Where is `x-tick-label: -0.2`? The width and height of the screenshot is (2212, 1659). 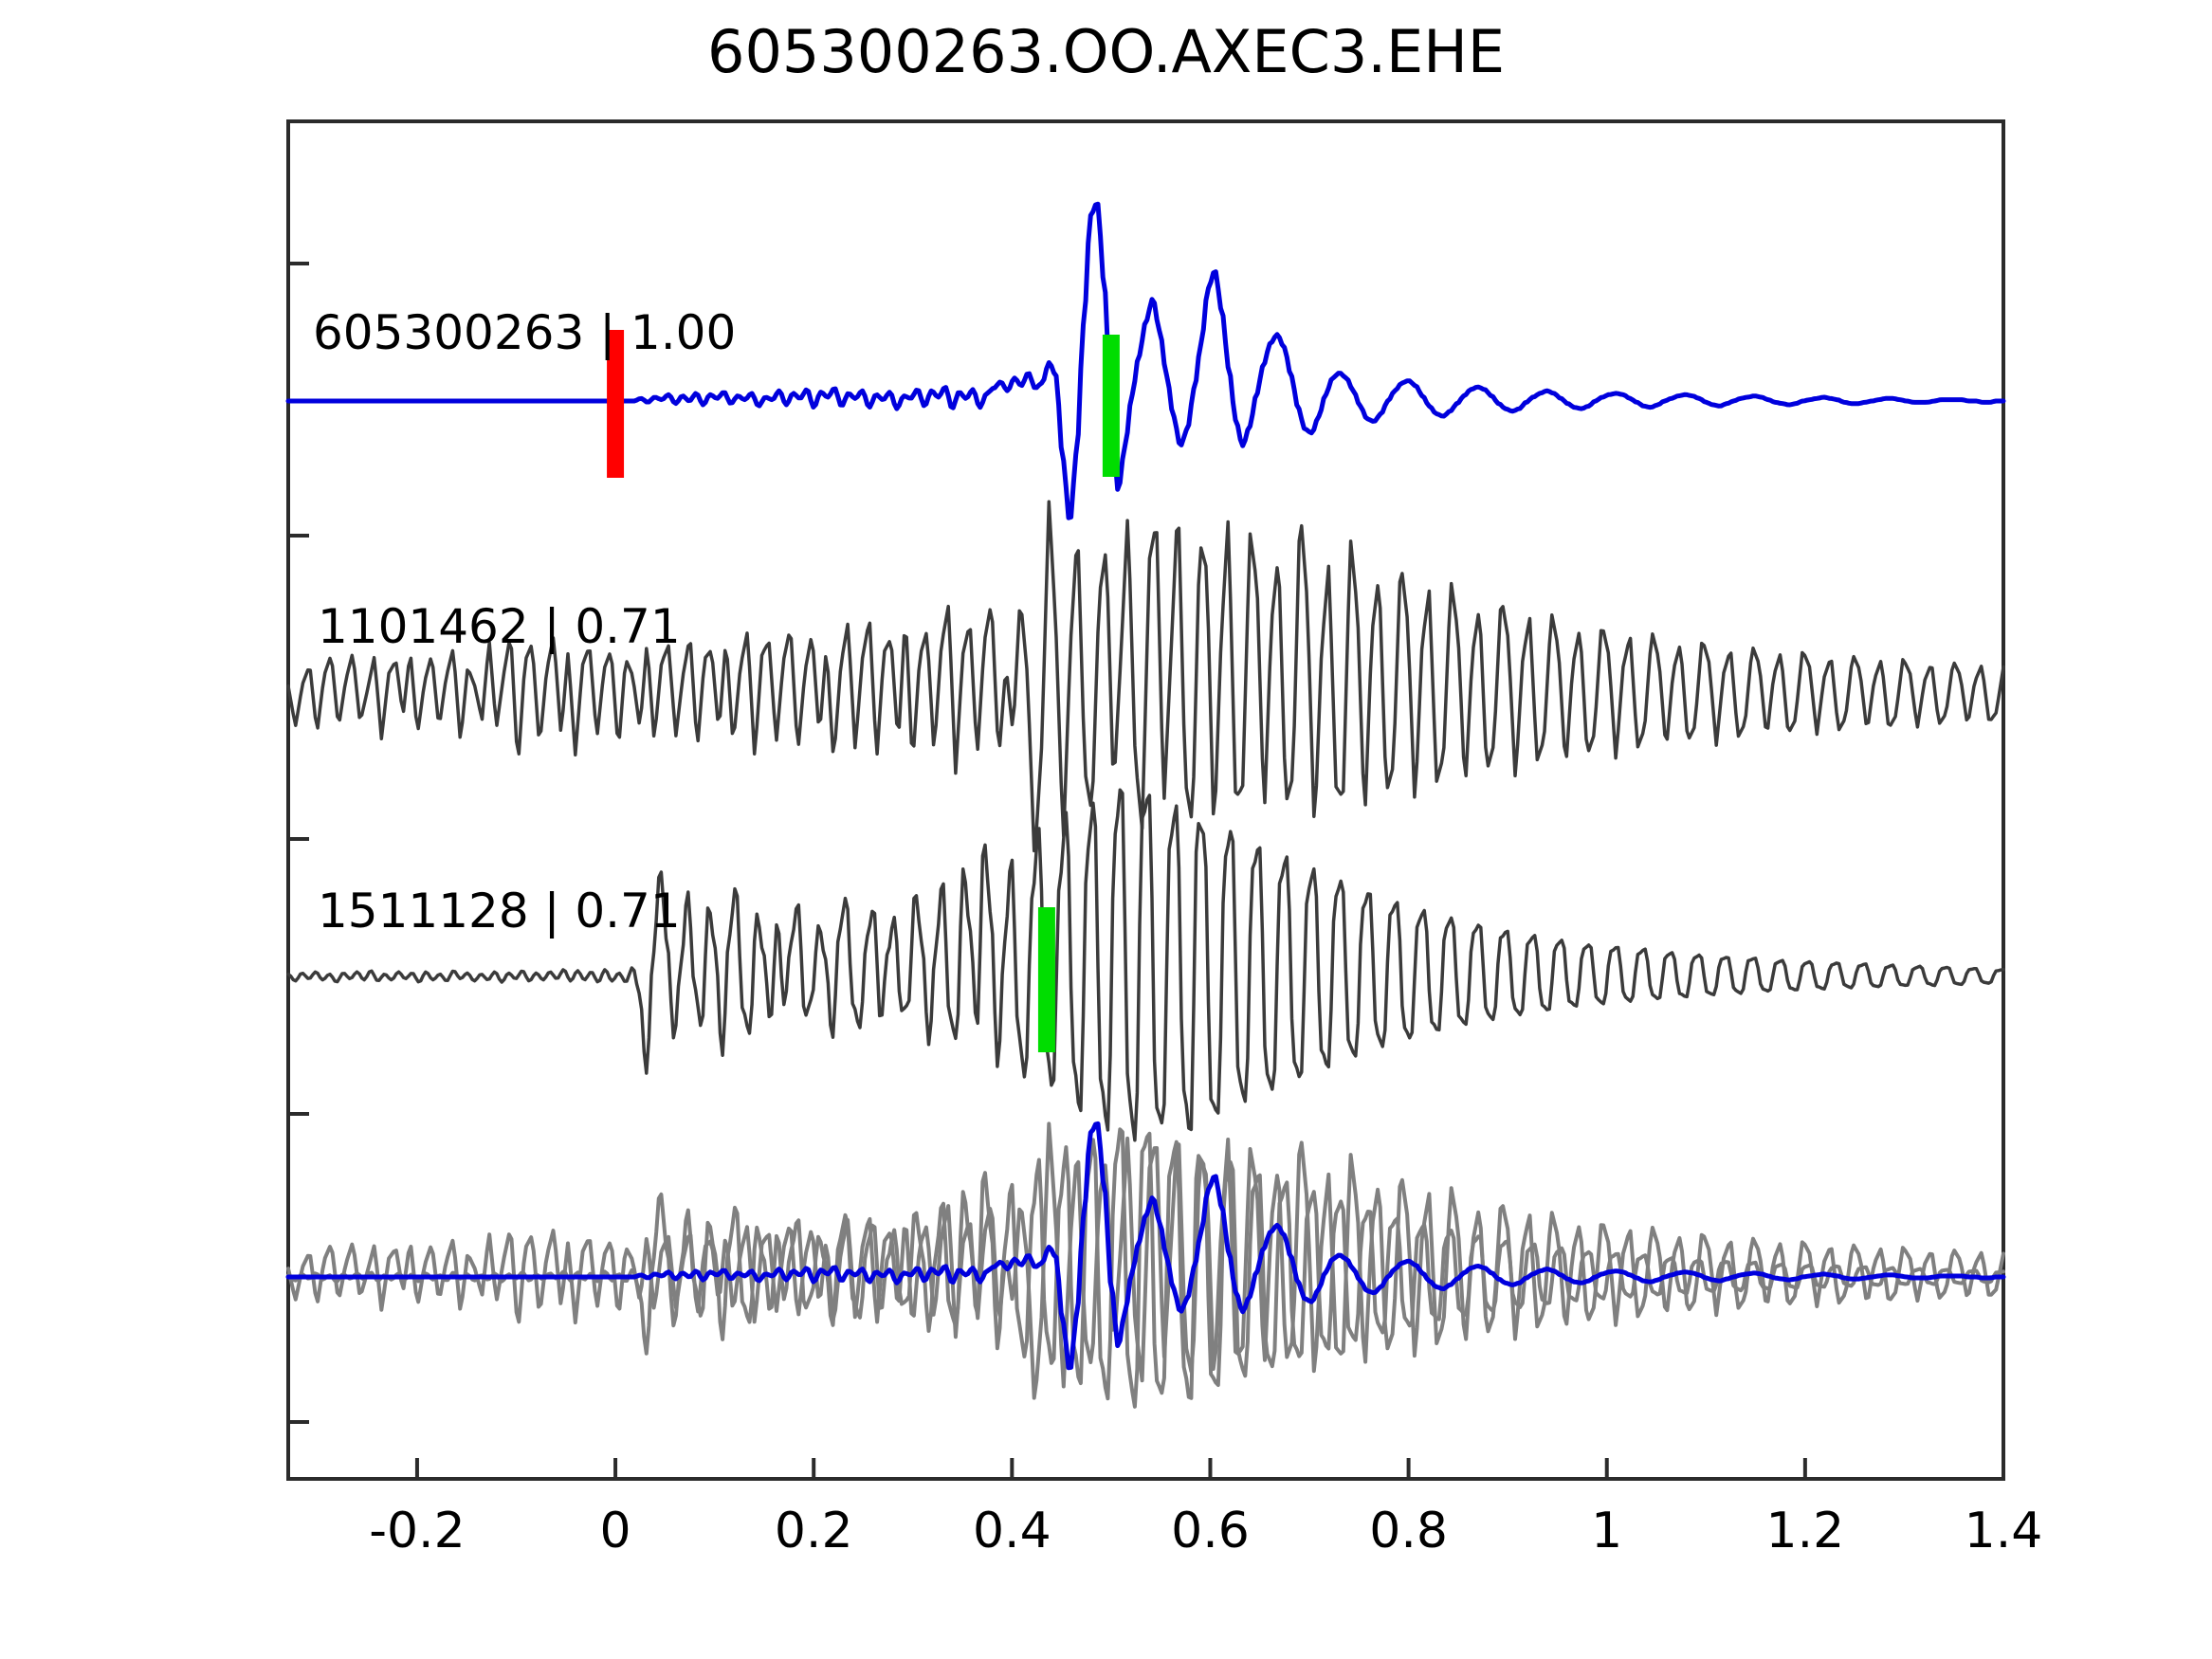 x-tick-label: -0.2 is located at coordinates (417, 1531).